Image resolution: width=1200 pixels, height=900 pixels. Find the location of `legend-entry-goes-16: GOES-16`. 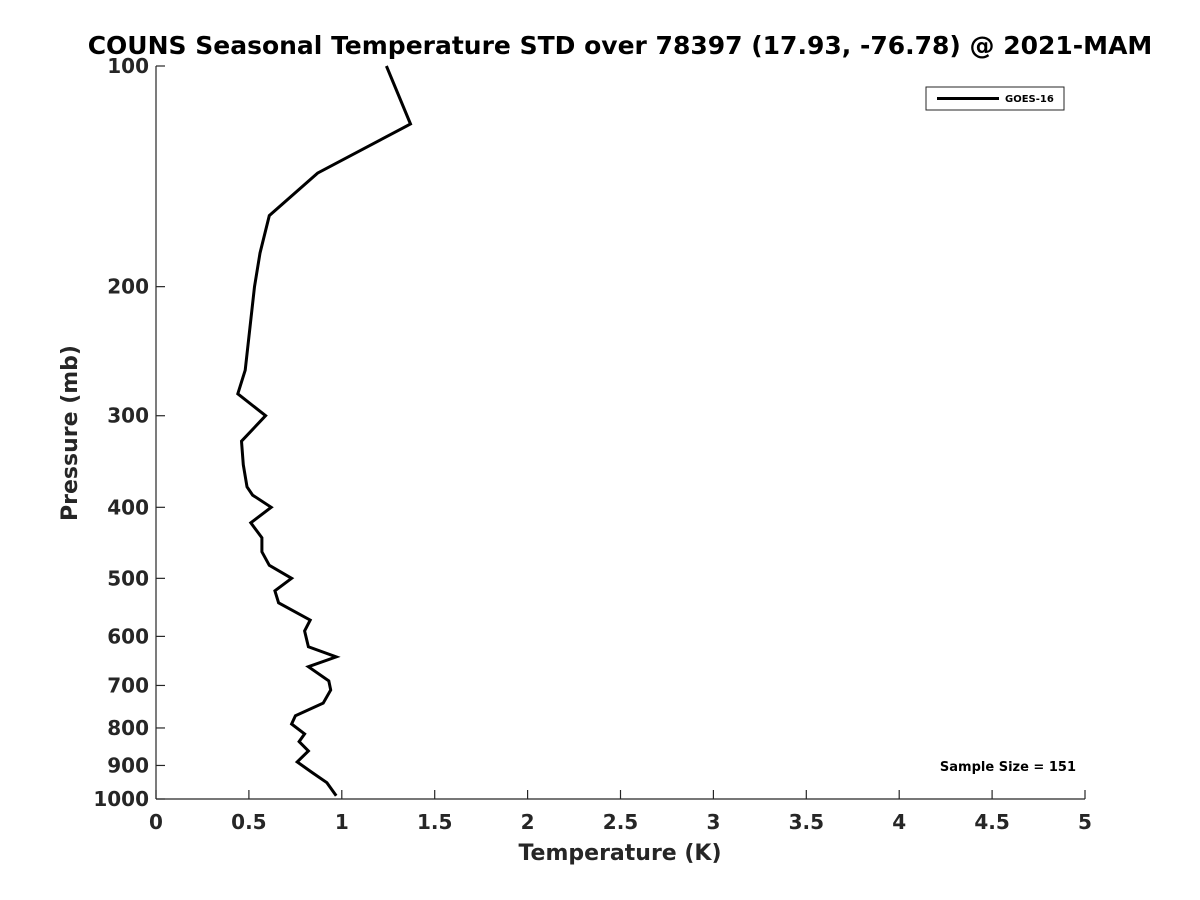

legend-entry-goes-16: GOES-16 is located at coordinates (1029, 99).